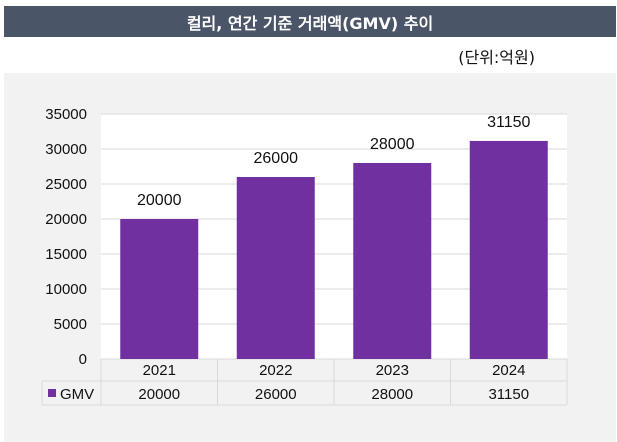 The image size is (617, 442). What do you see at coordinates (392, 370) in the screenshot?
I see `x-tick-label: 2023` at bounding box center [392, 370].